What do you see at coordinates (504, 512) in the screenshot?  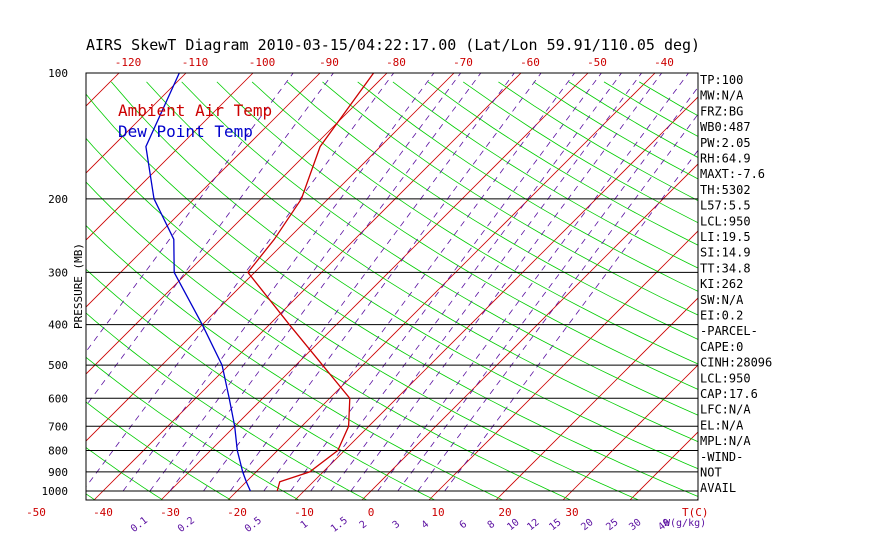 I see `bottom-temp-tick: 20` at bounding box center [504, 512].